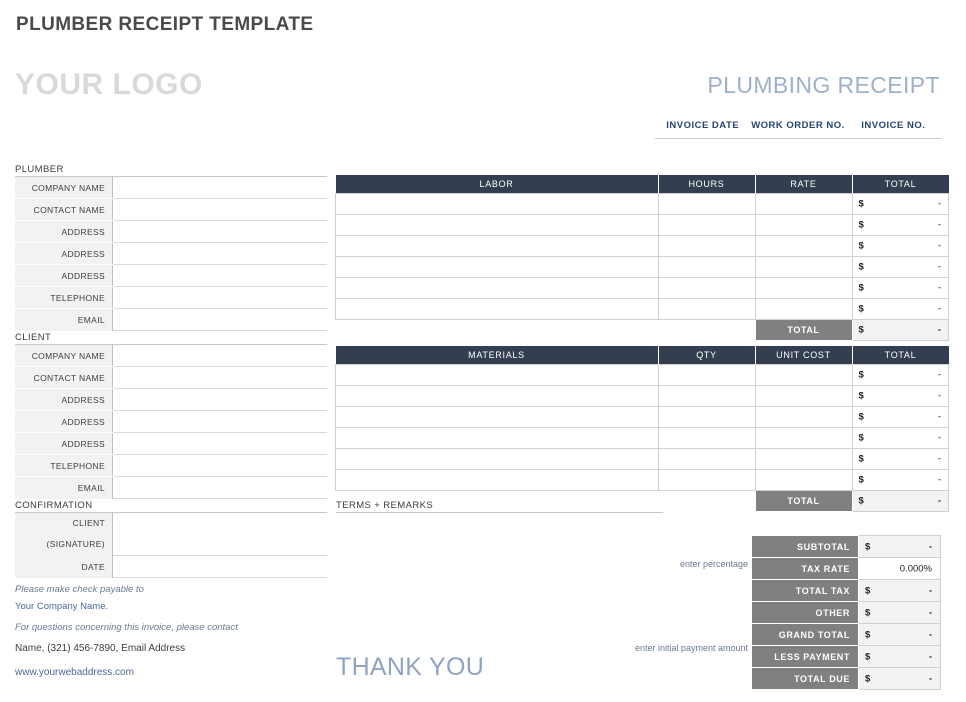 This screenshot has width=966, height=702. I want to click on summary-value-total-tax: $ -, so click(899, 590).